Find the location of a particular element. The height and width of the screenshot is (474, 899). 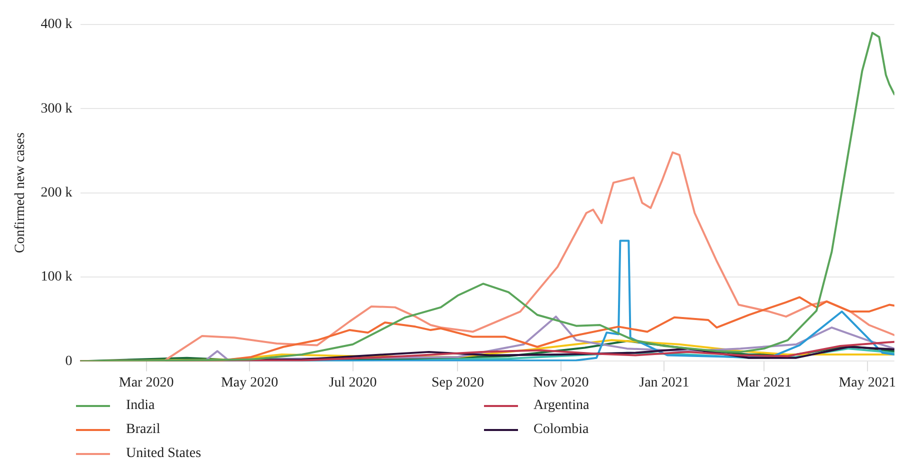

x-tick-label: Mar 2021 is located at coordinates (764, 382).